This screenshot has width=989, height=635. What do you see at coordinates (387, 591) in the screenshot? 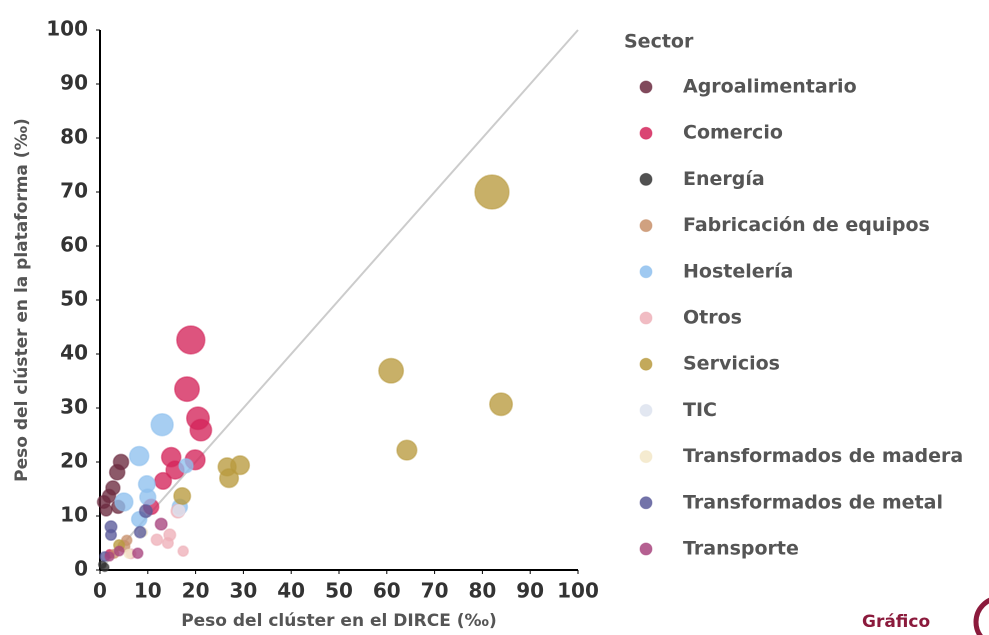
I see `x-tick-label: 60` at bounding box center [387, 591].